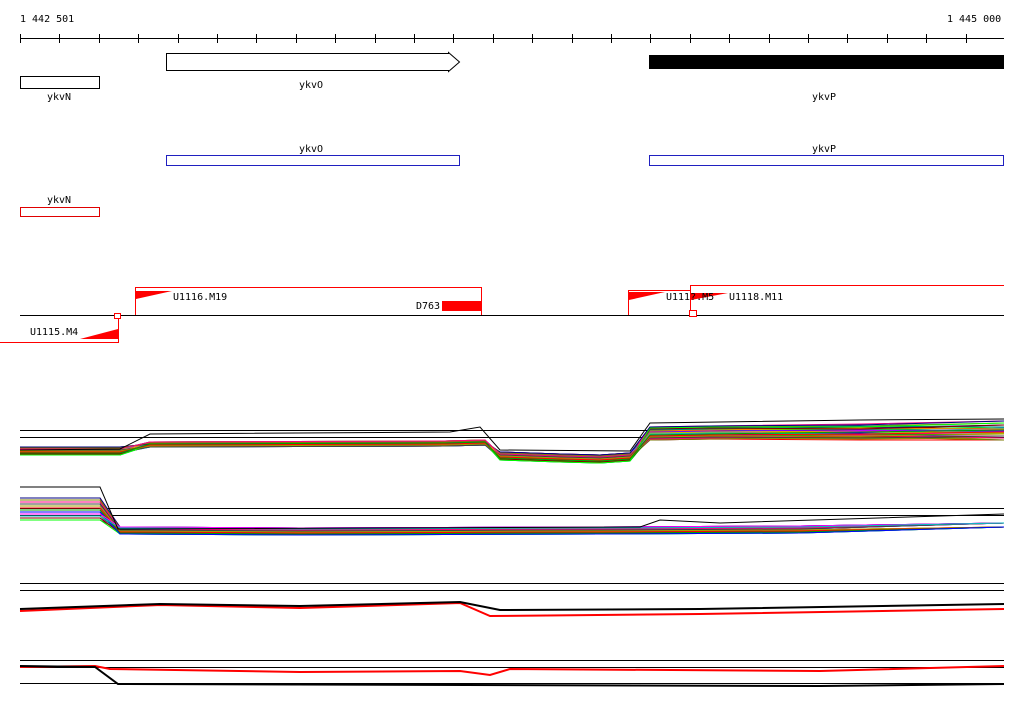  What do you see at coordinates (59, 200) in the screenshot?
I see `red-track-label-ykvN: ykvN` at bounding box center [59, 200].